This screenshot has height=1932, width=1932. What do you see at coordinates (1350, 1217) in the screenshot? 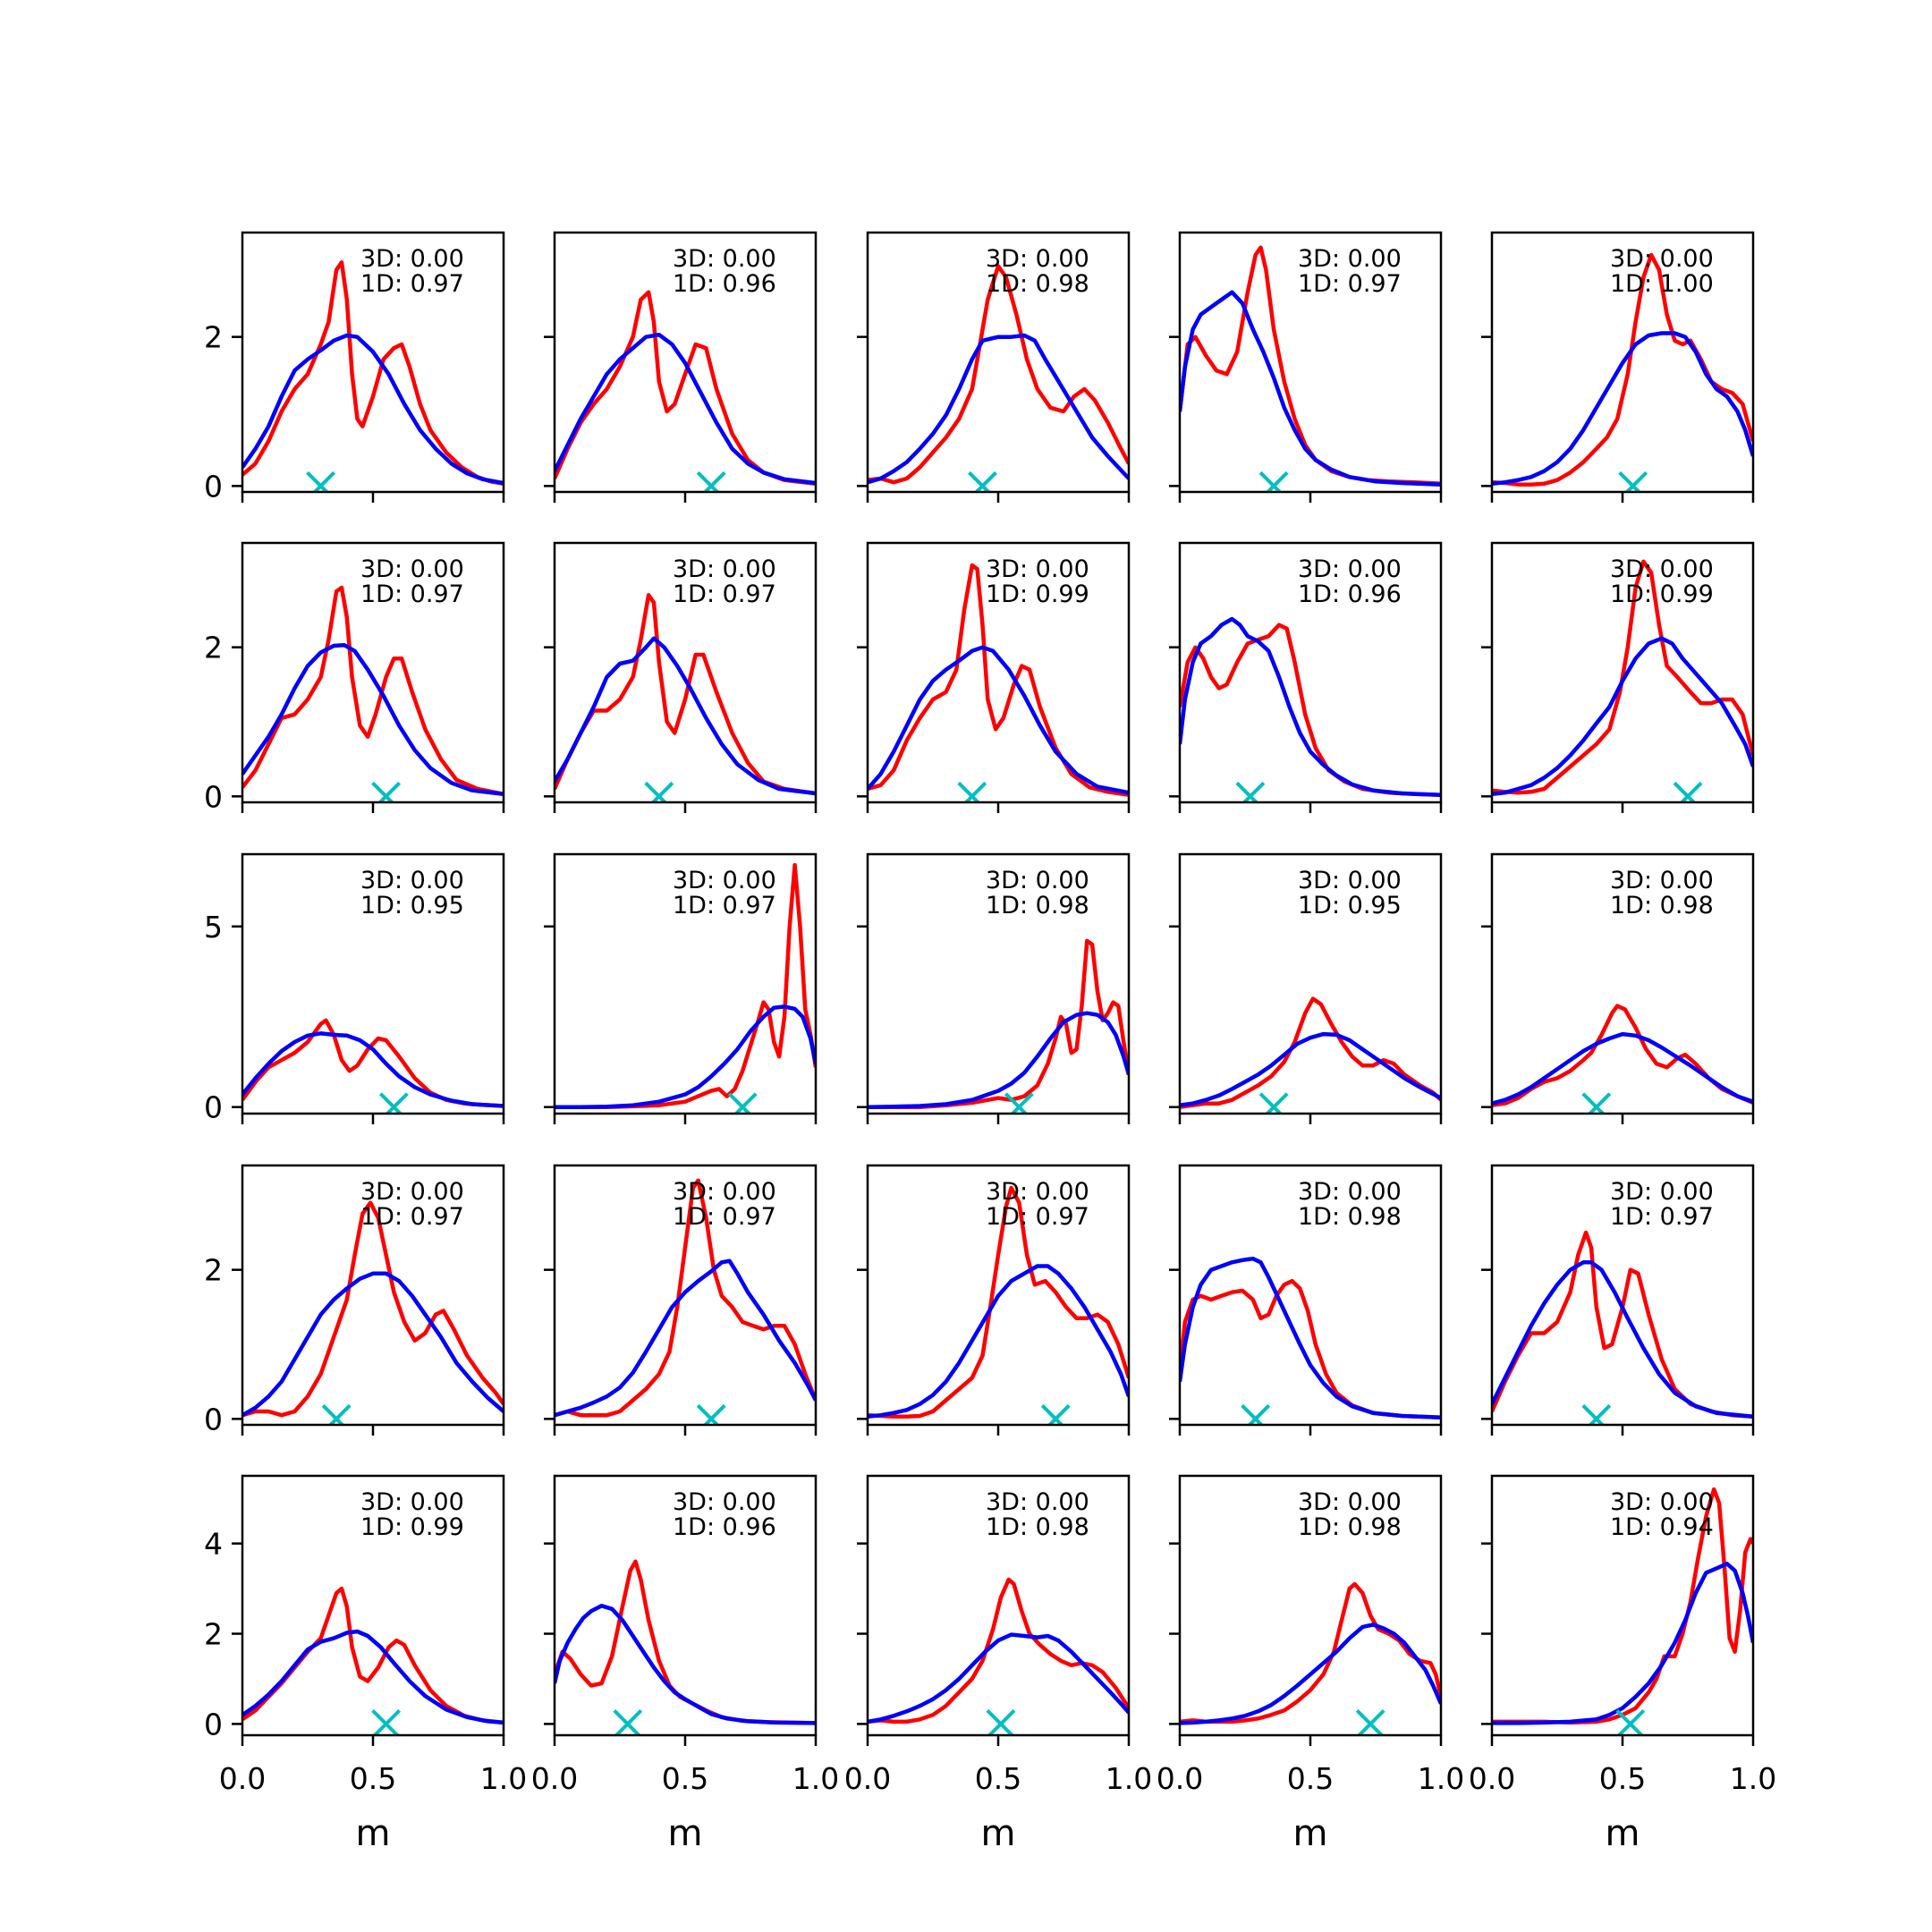
I see `annotation-1d: 1D: 0.98` at bounding box center [1350, 1217].